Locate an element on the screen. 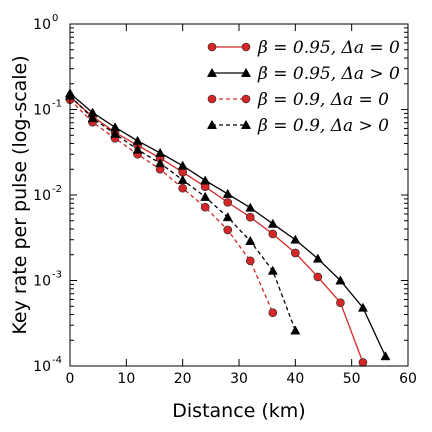 Image resolution: width=432 pixels, height=432 pixels. legend-entry: β = 0.95, Δa = 0 is located at coordinates (303, 48).